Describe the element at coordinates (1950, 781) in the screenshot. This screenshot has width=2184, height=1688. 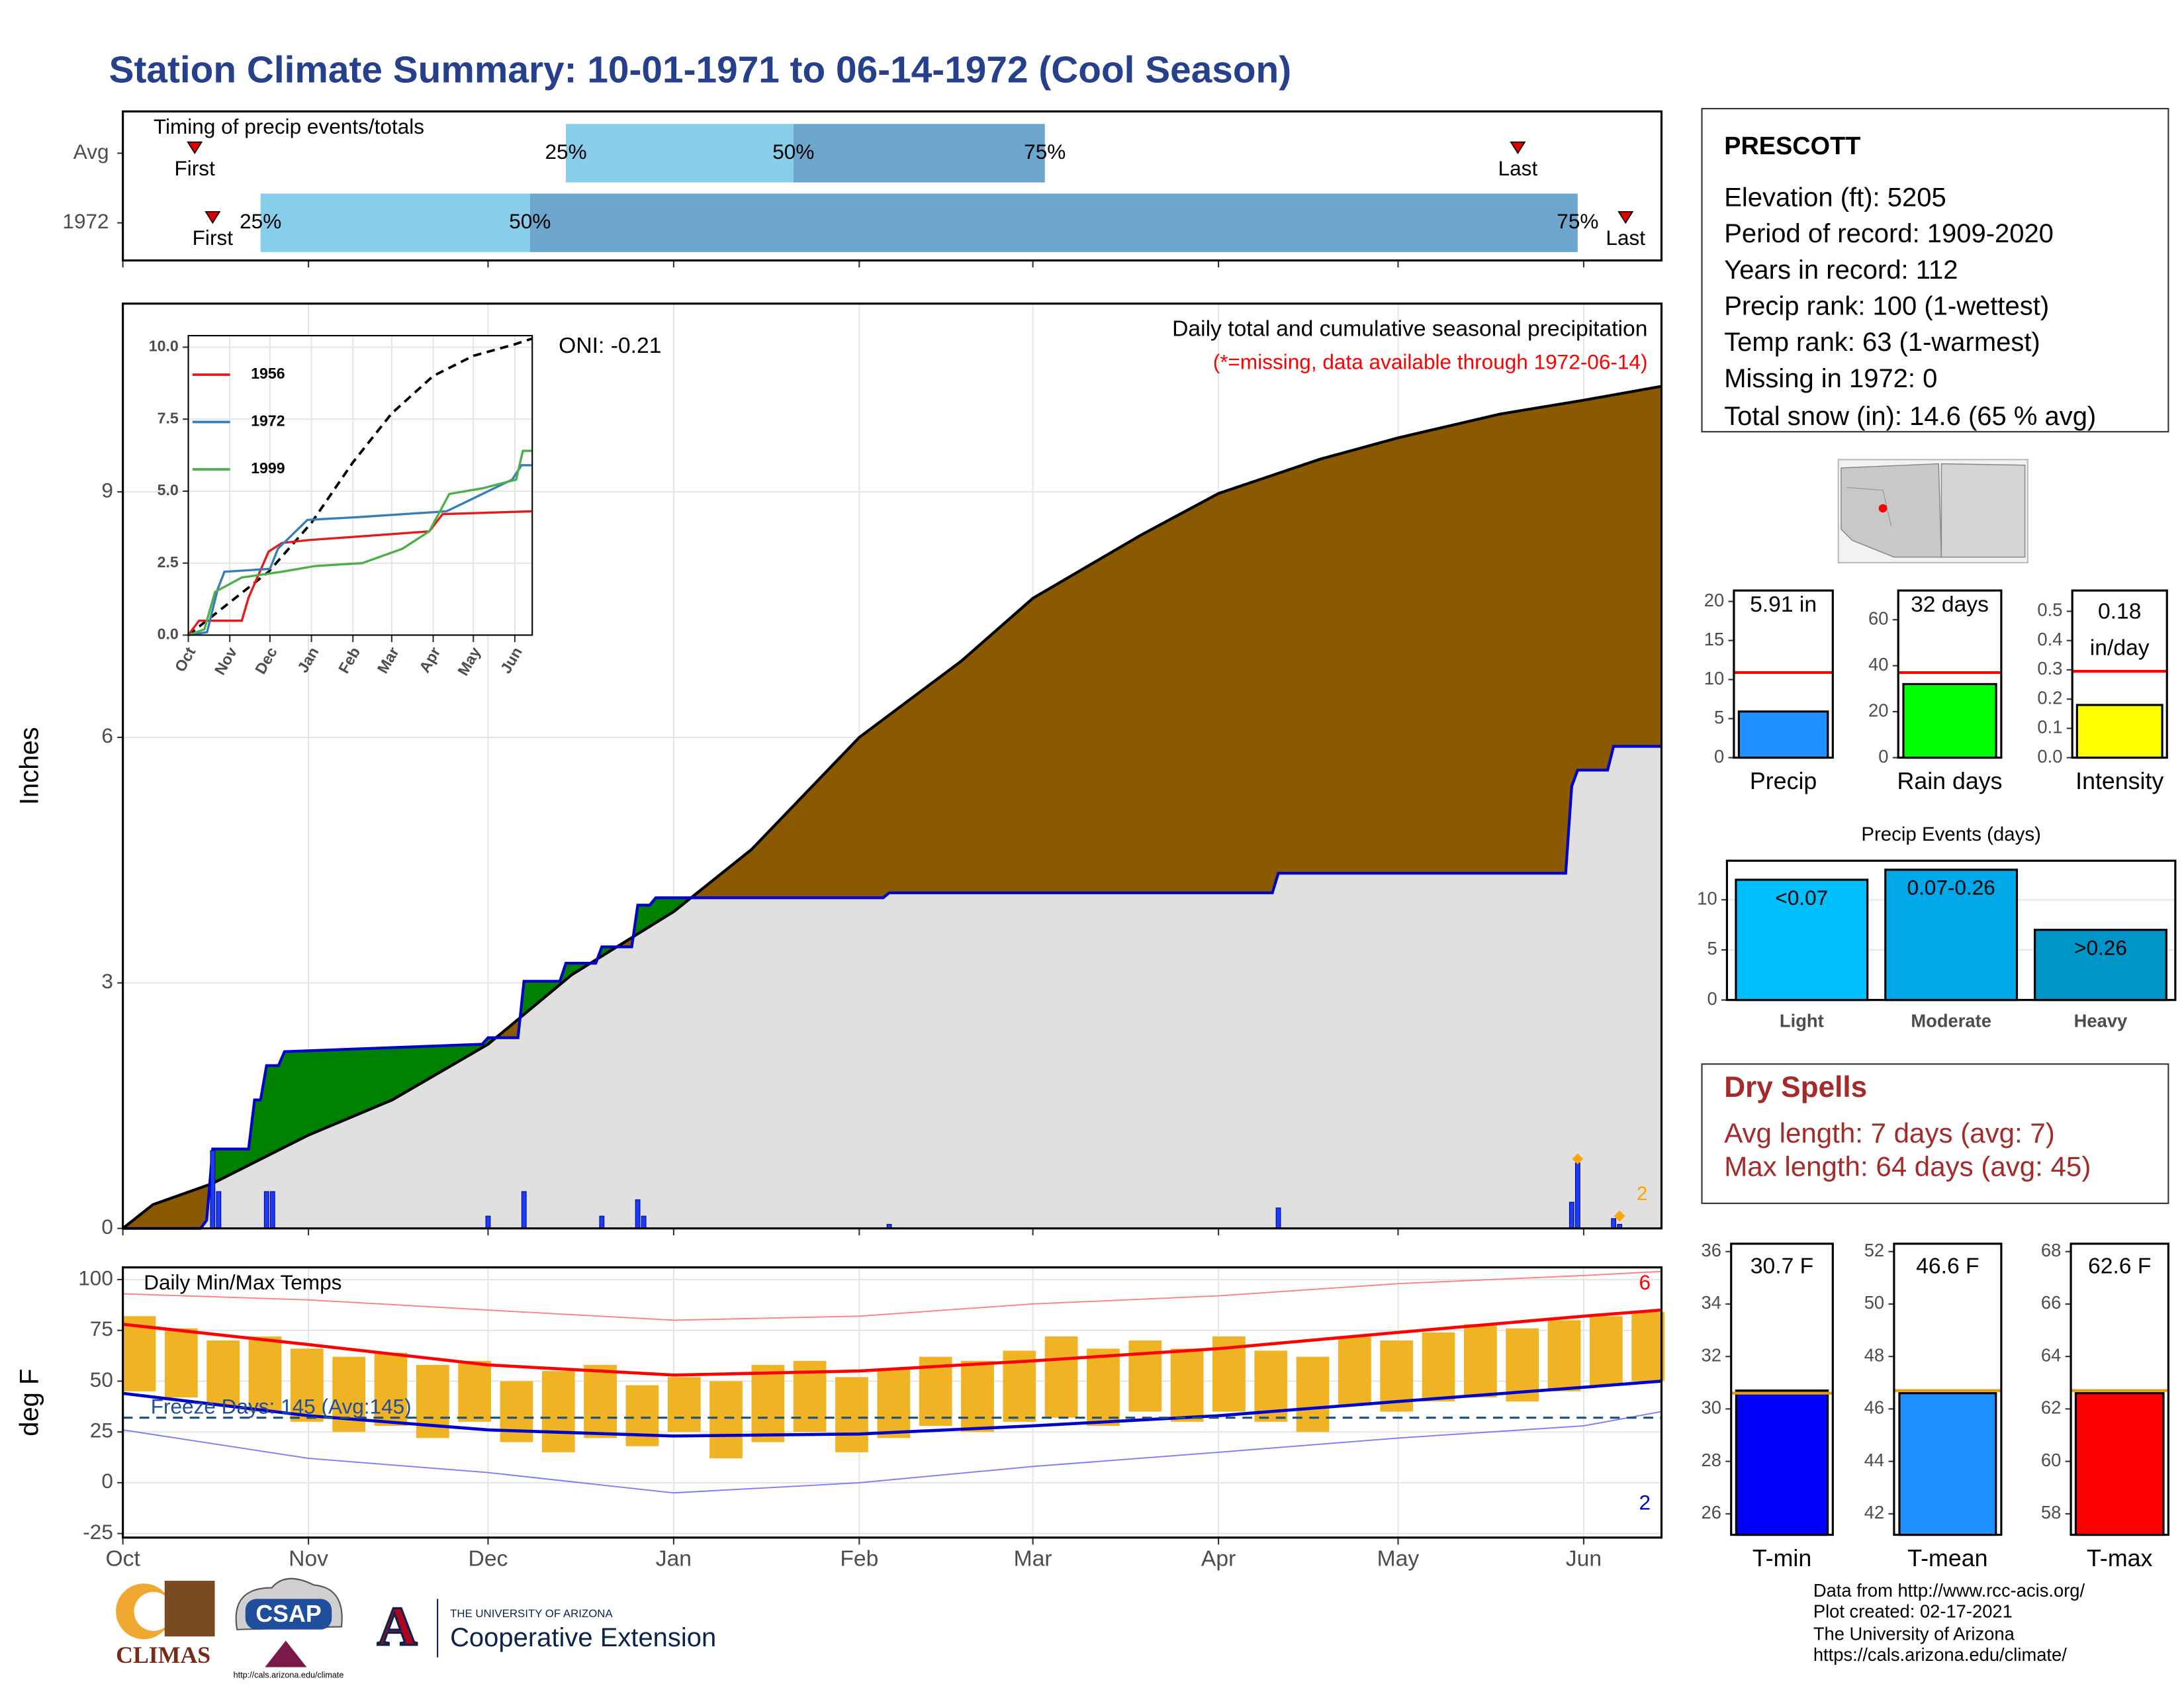
I see `x-category-label: Rain days` at that location.